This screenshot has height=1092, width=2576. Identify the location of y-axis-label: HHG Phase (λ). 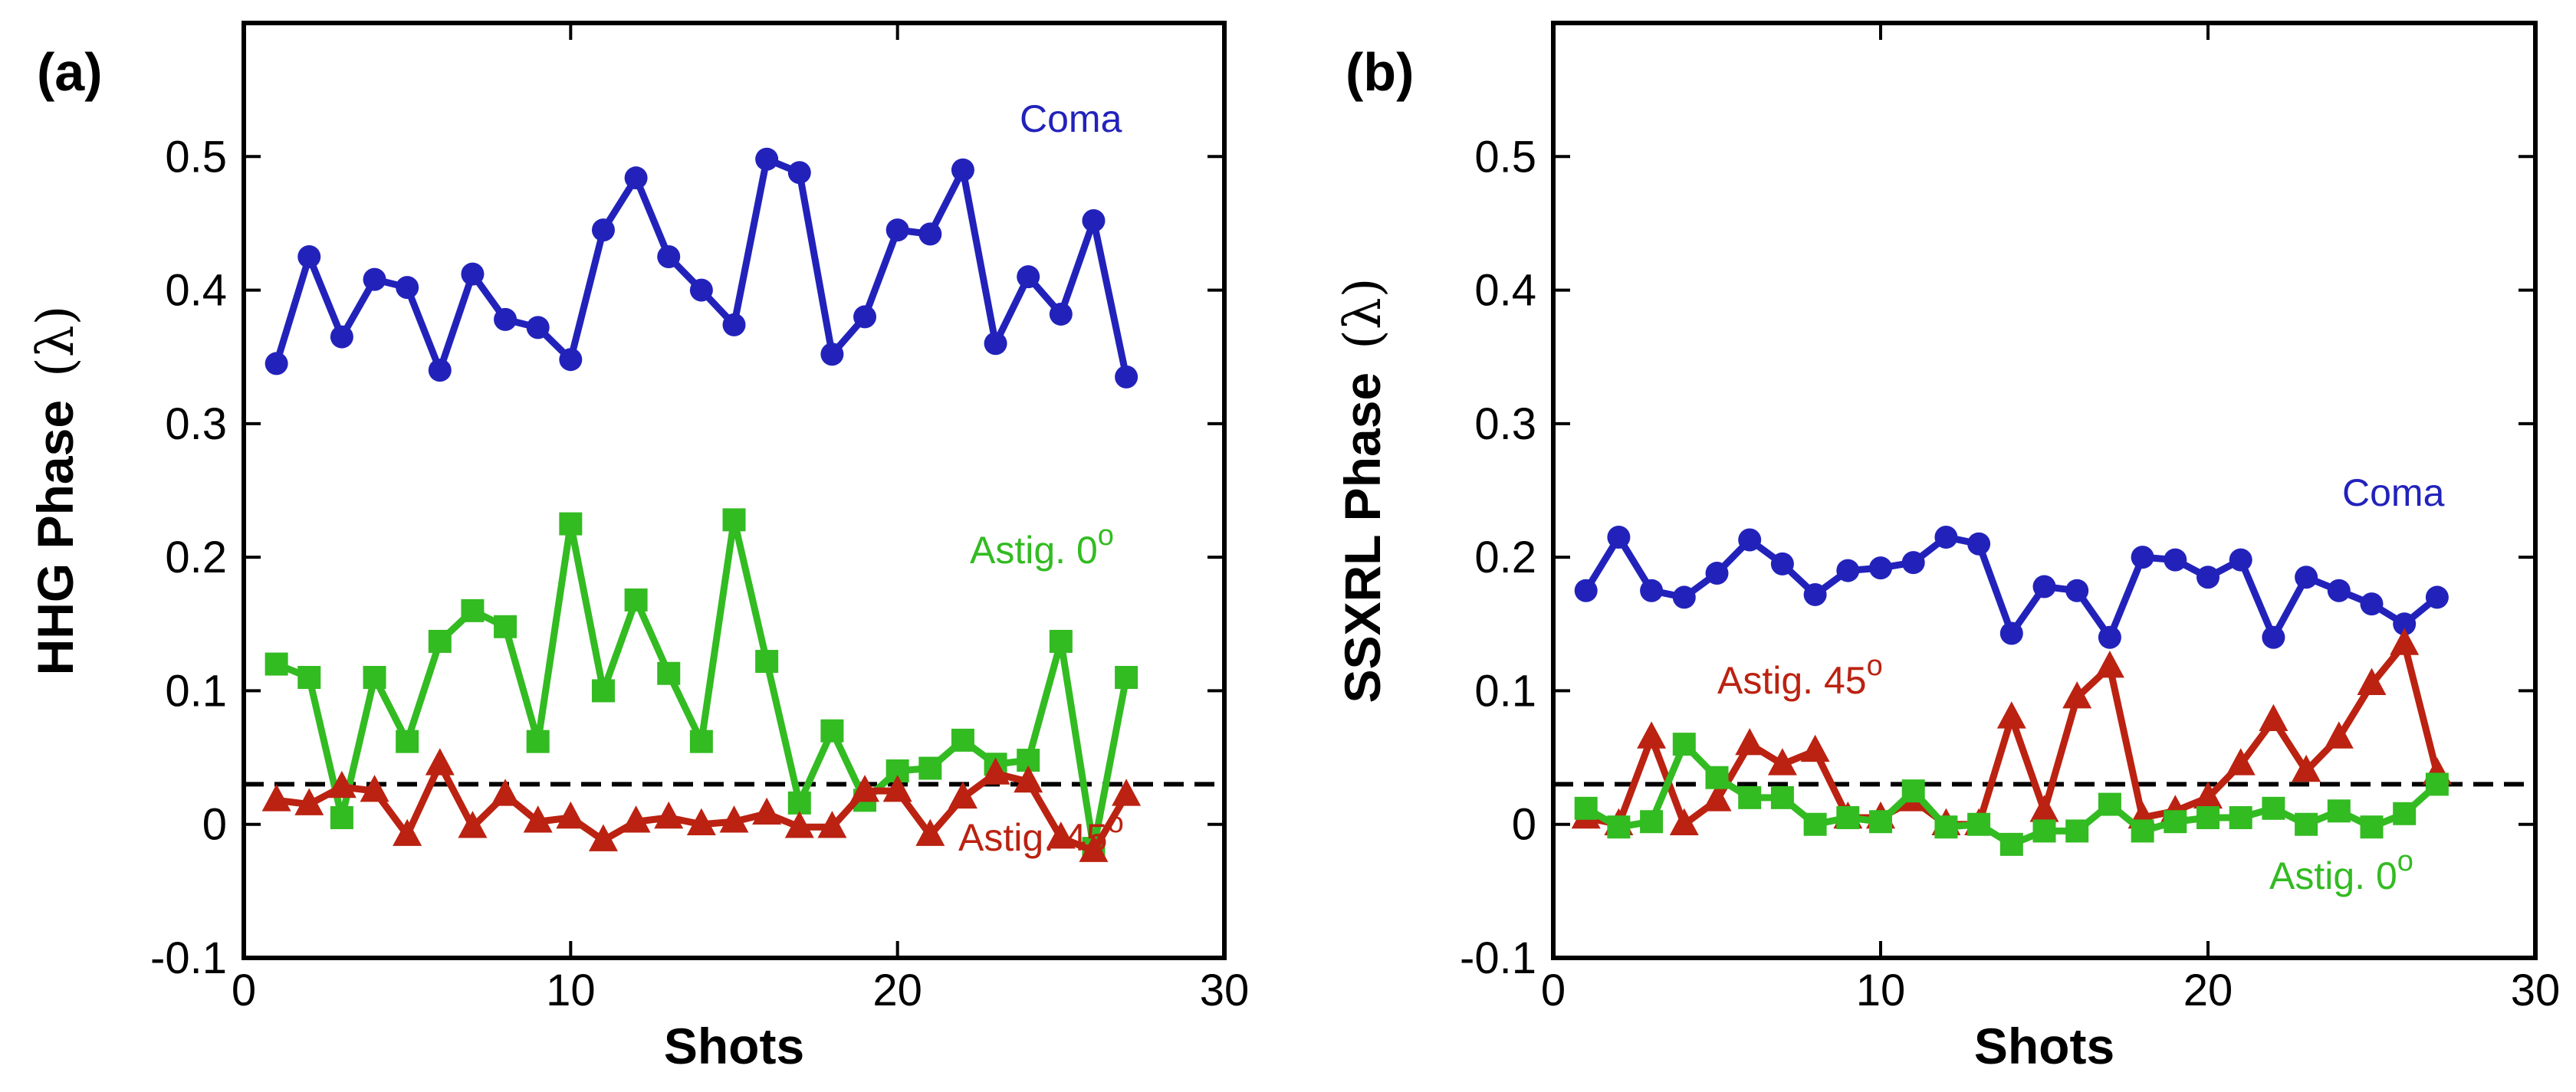
(56, 491).